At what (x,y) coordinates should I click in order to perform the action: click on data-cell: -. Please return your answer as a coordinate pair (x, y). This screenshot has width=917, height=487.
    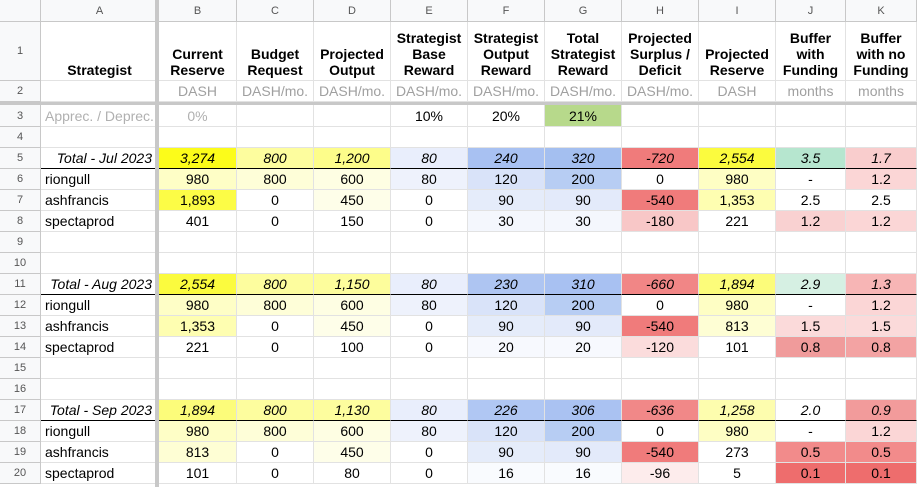
    Looking at the image, I should click on (811, 431).